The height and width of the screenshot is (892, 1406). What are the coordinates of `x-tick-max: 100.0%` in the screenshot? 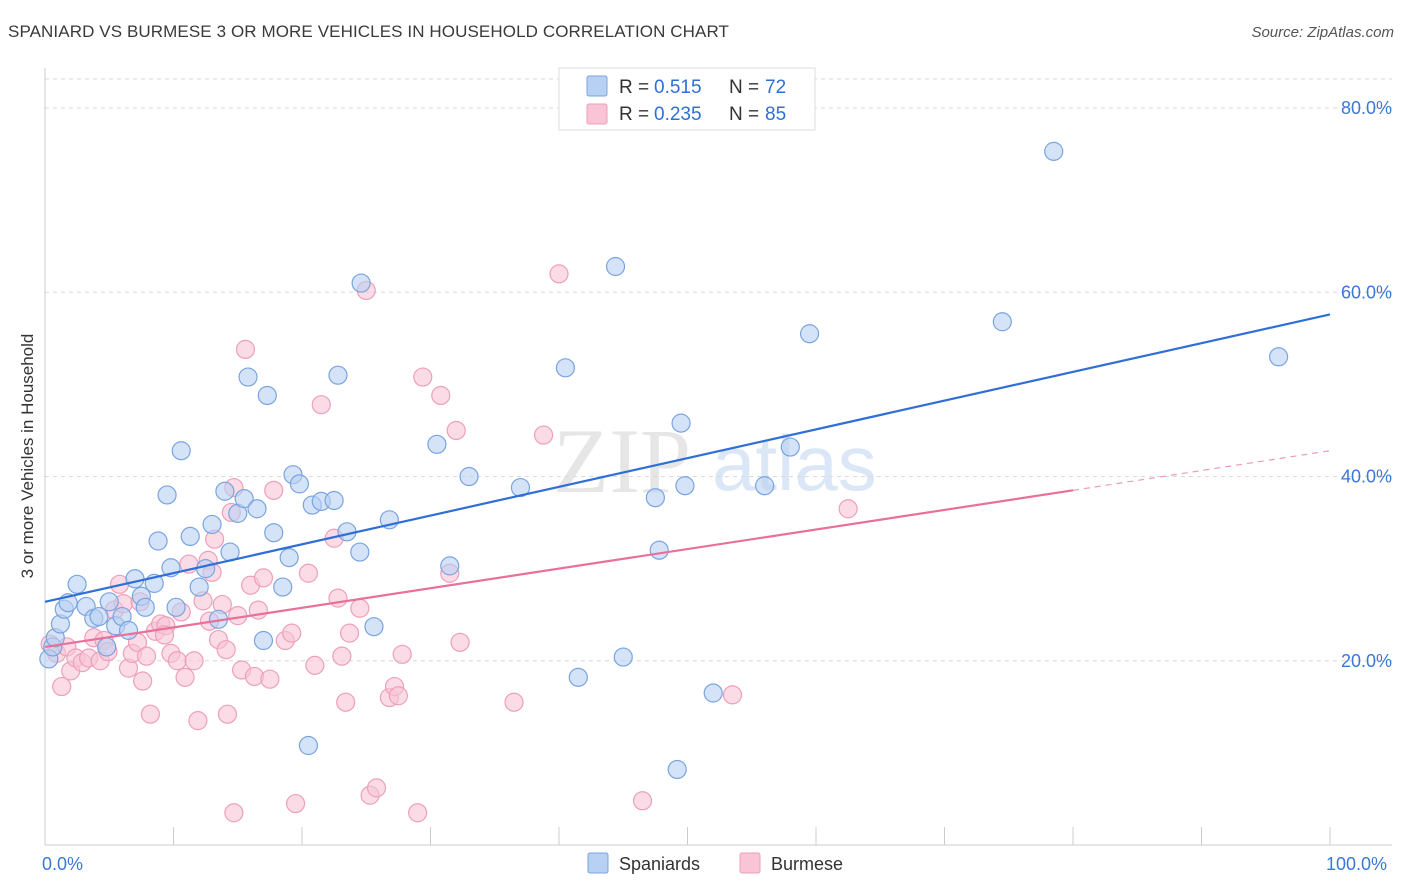 It's located at (1356, 864).